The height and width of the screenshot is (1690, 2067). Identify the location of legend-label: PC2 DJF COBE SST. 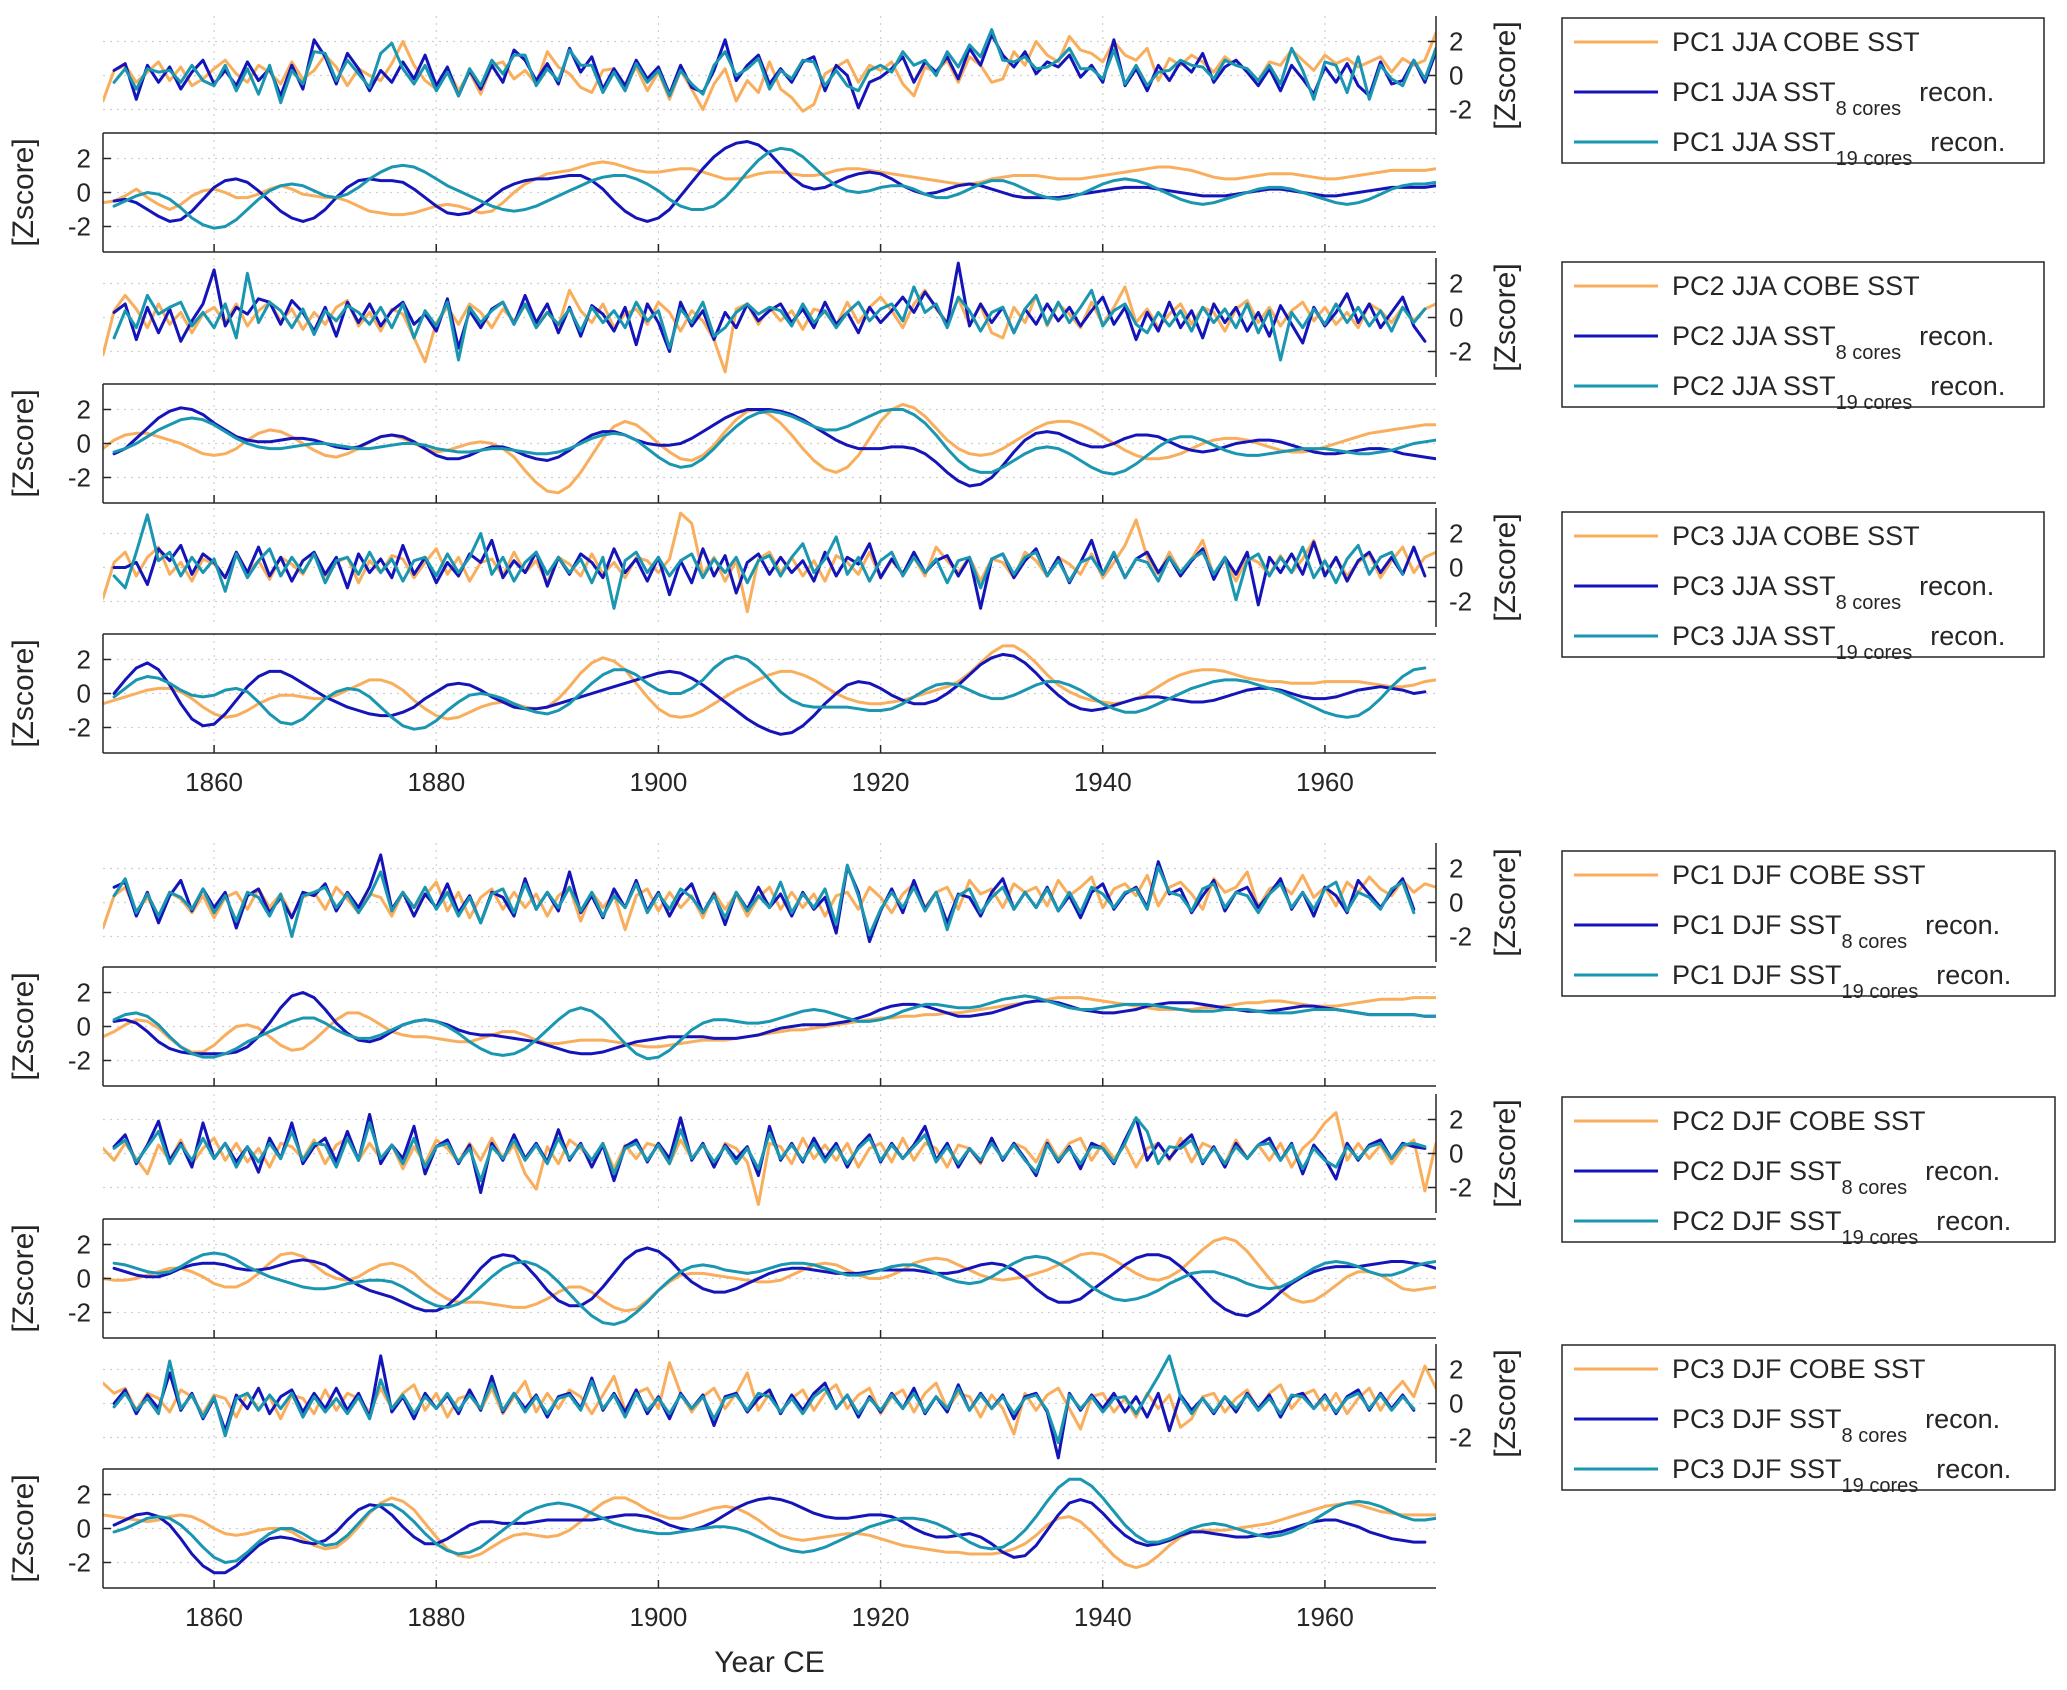
(1799, 1121).